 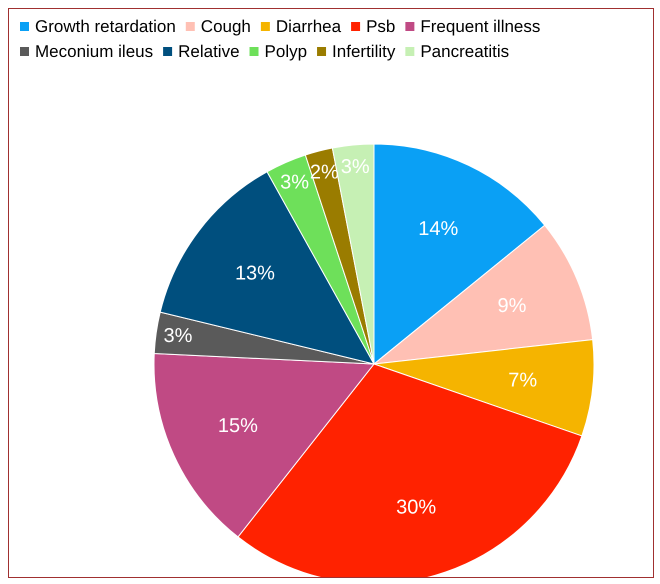 What do you see at coordinates (480, 26) in the screenshot?
I see `legend-label: Frequent illness` at bounding box center [480, 26].